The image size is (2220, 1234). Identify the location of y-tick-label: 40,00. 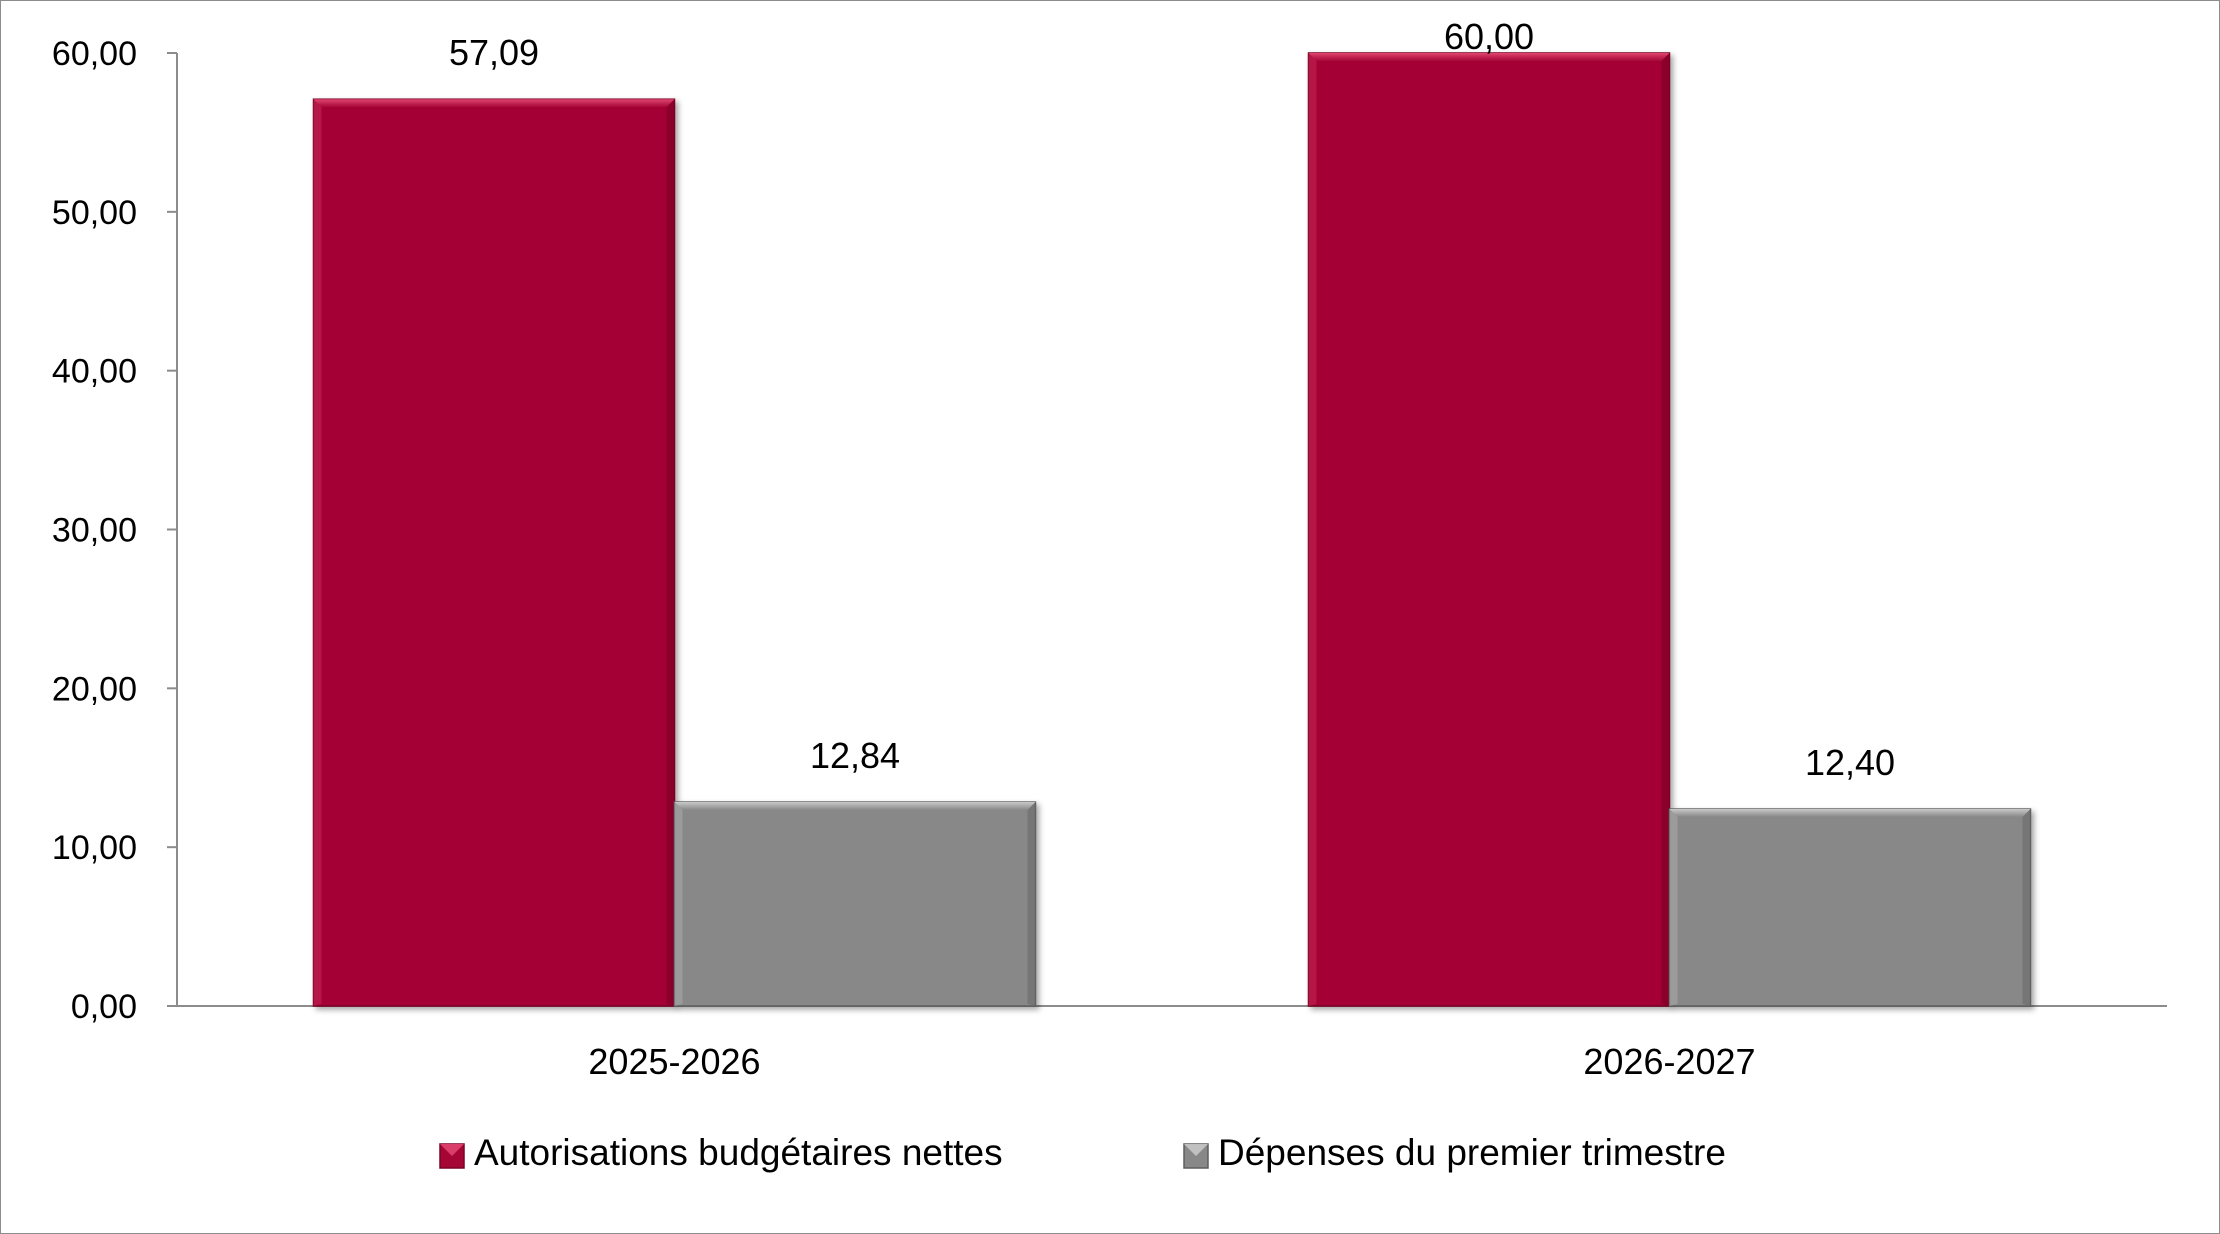
(94, 372).